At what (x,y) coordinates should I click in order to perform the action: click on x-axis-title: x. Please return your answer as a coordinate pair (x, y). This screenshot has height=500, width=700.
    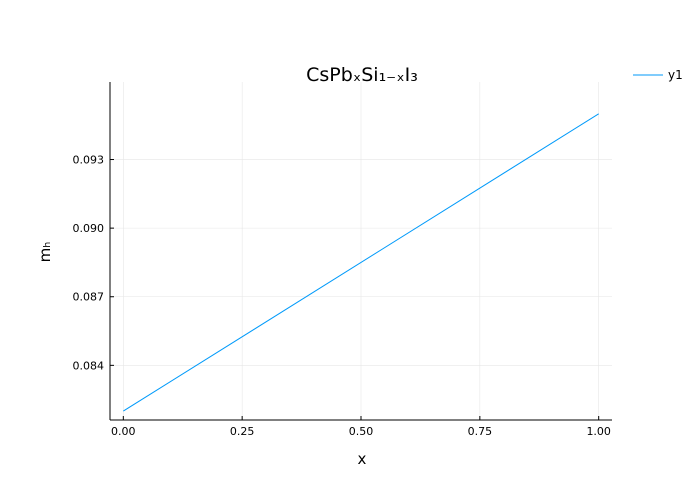
    Looking at the image, I should click on (362, 459).